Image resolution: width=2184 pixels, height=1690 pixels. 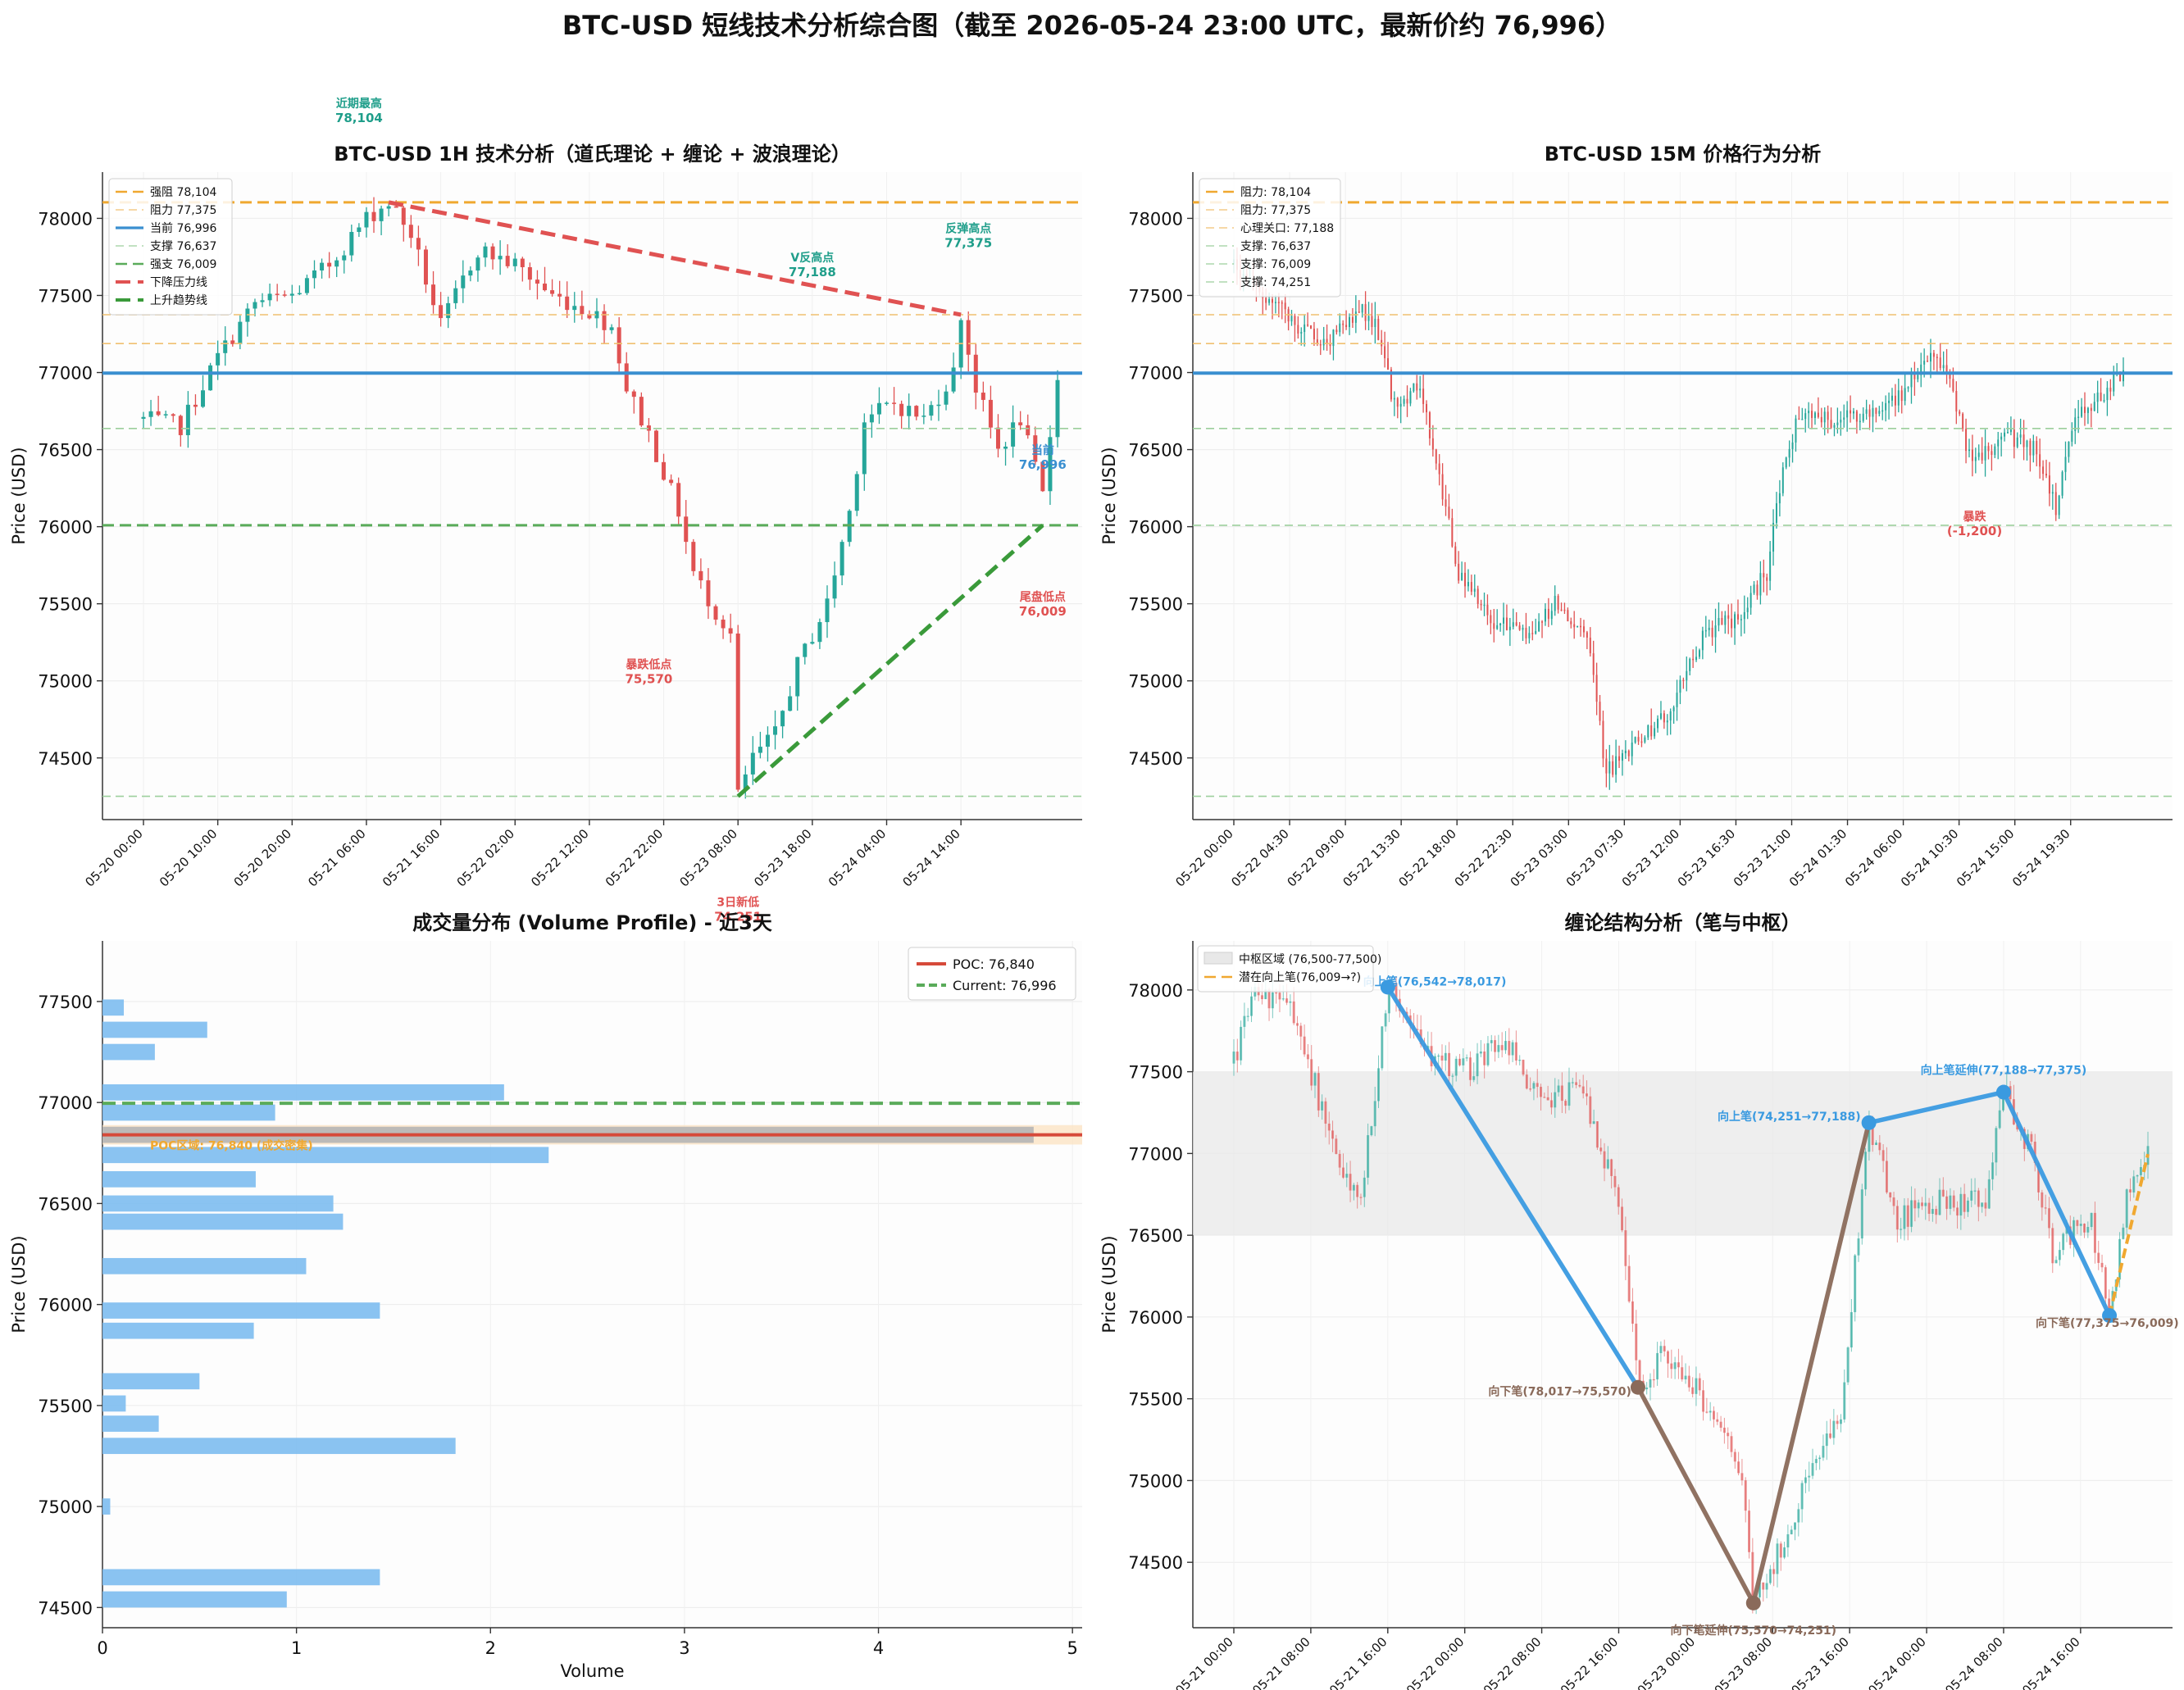 I want to click on x-tick-label: 4, so click(x=878, y=1648).